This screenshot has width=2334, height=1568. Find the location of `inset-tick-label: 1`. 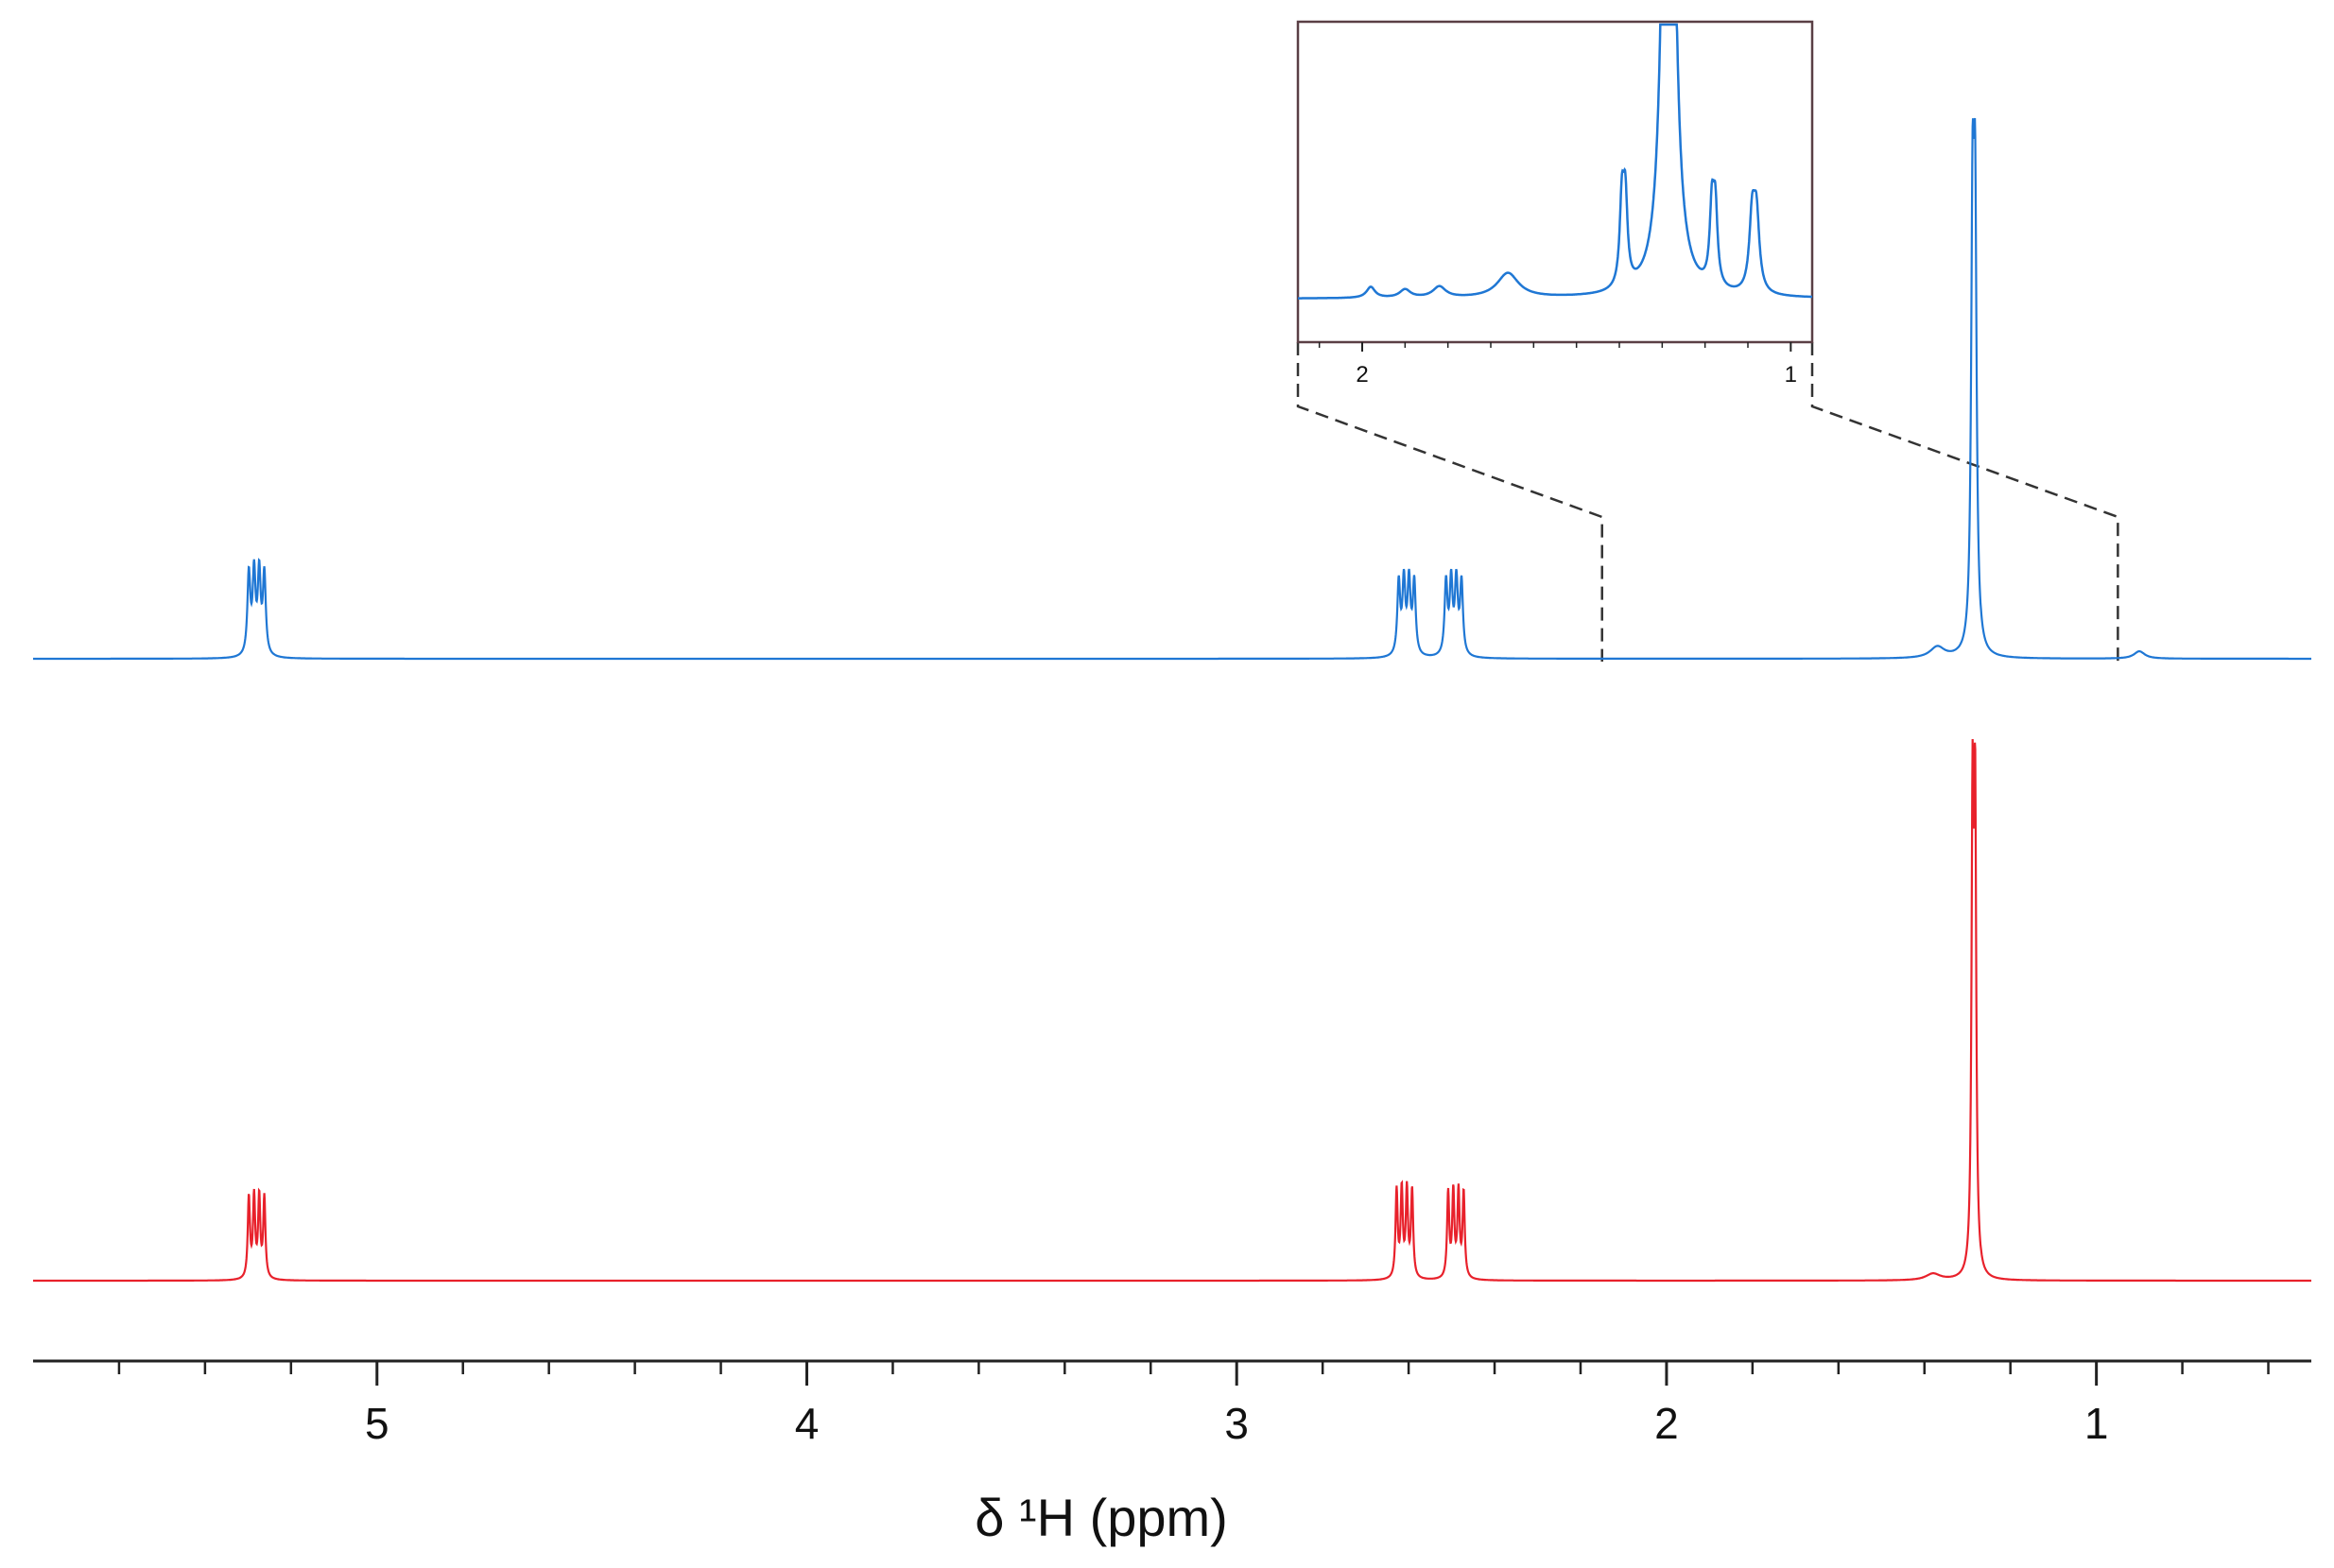

inset-tick-label: 1 is located at coordinates (1791, 375).